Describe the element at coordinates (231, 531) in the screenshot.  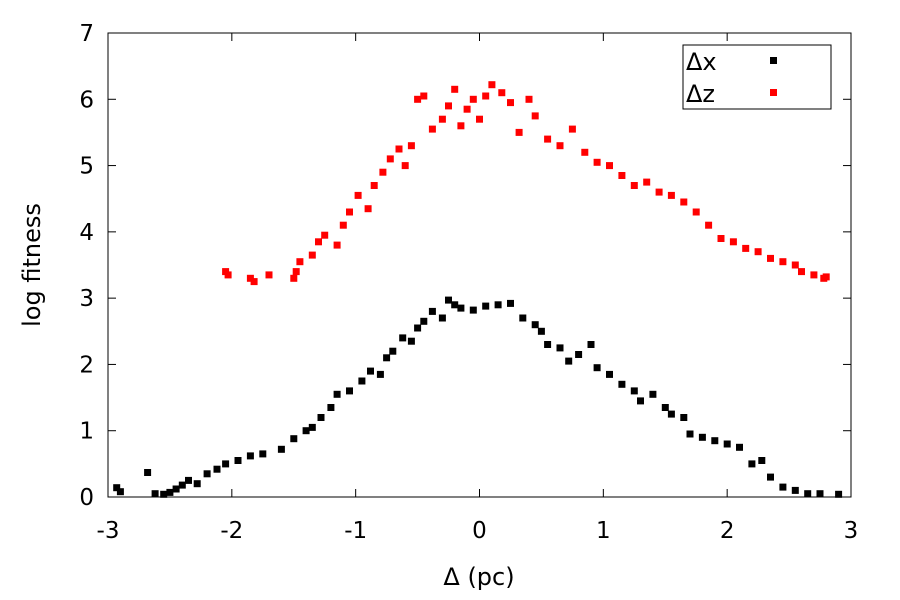
I see `x-tick-label: -2` at that location.